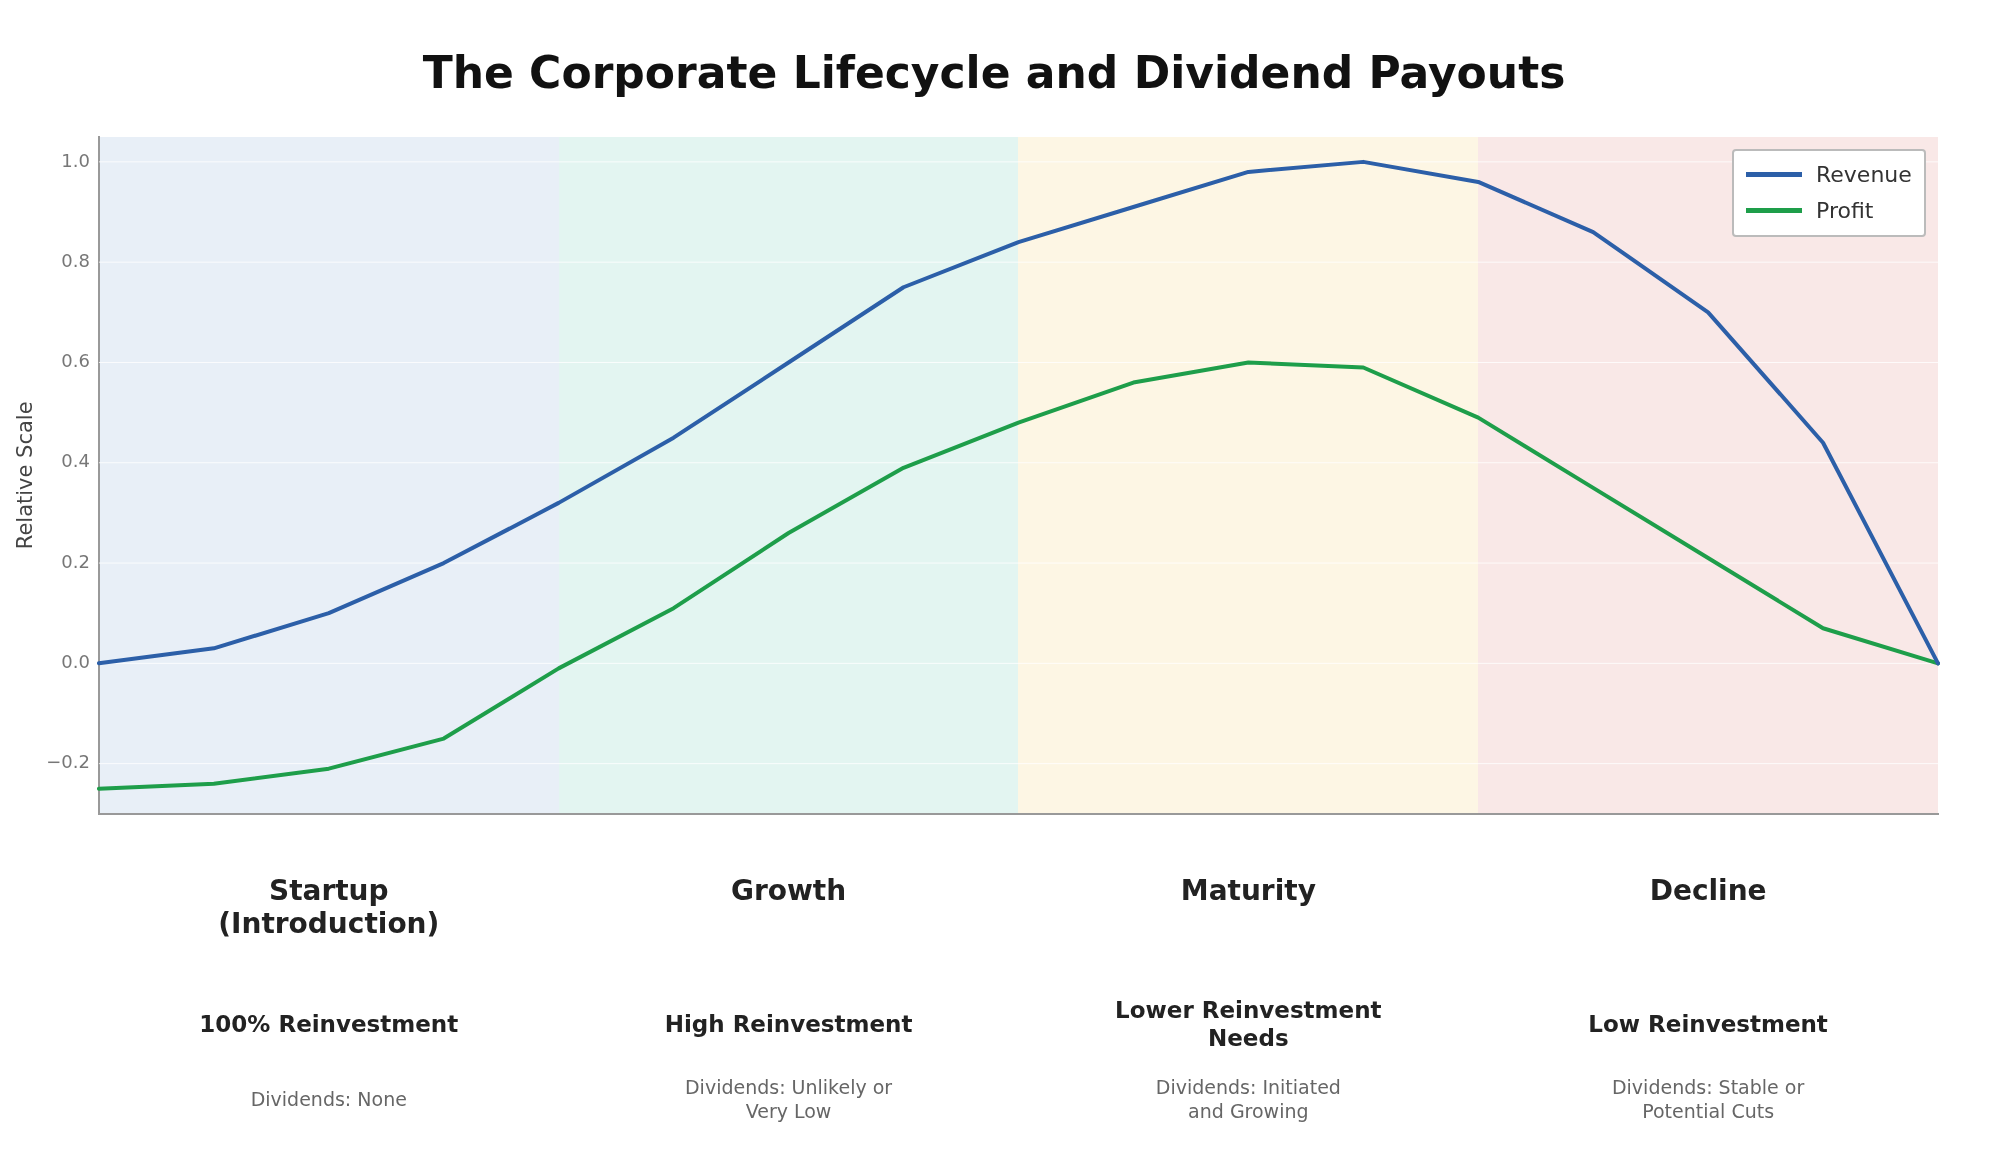 The height and width of the screenshot is (1158, 2000). What do you see at coordinates (329, 1023) in the screenshot?
I see `text: 100% Reinvestment` at bounding box center [329, 1023].